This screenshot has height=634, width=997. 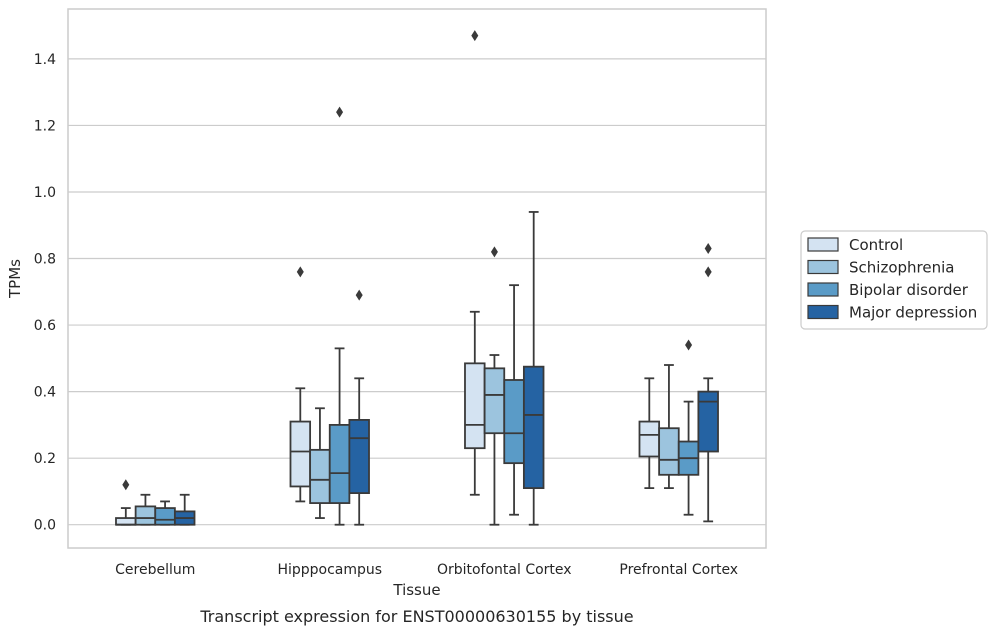 I want to click on x-tick-label: Prefrontal Cortex, so click(x=678, y=570).